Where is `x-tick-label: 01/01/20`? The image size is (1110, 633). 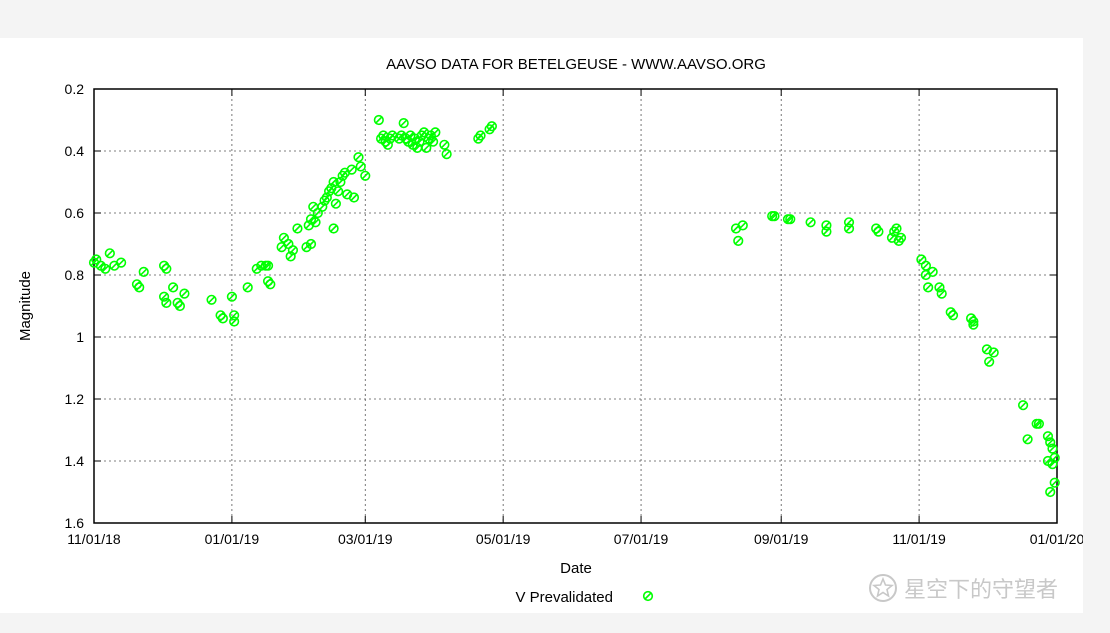
x-tick-label: 01/01/20 is located at coordinates (1056, 539).